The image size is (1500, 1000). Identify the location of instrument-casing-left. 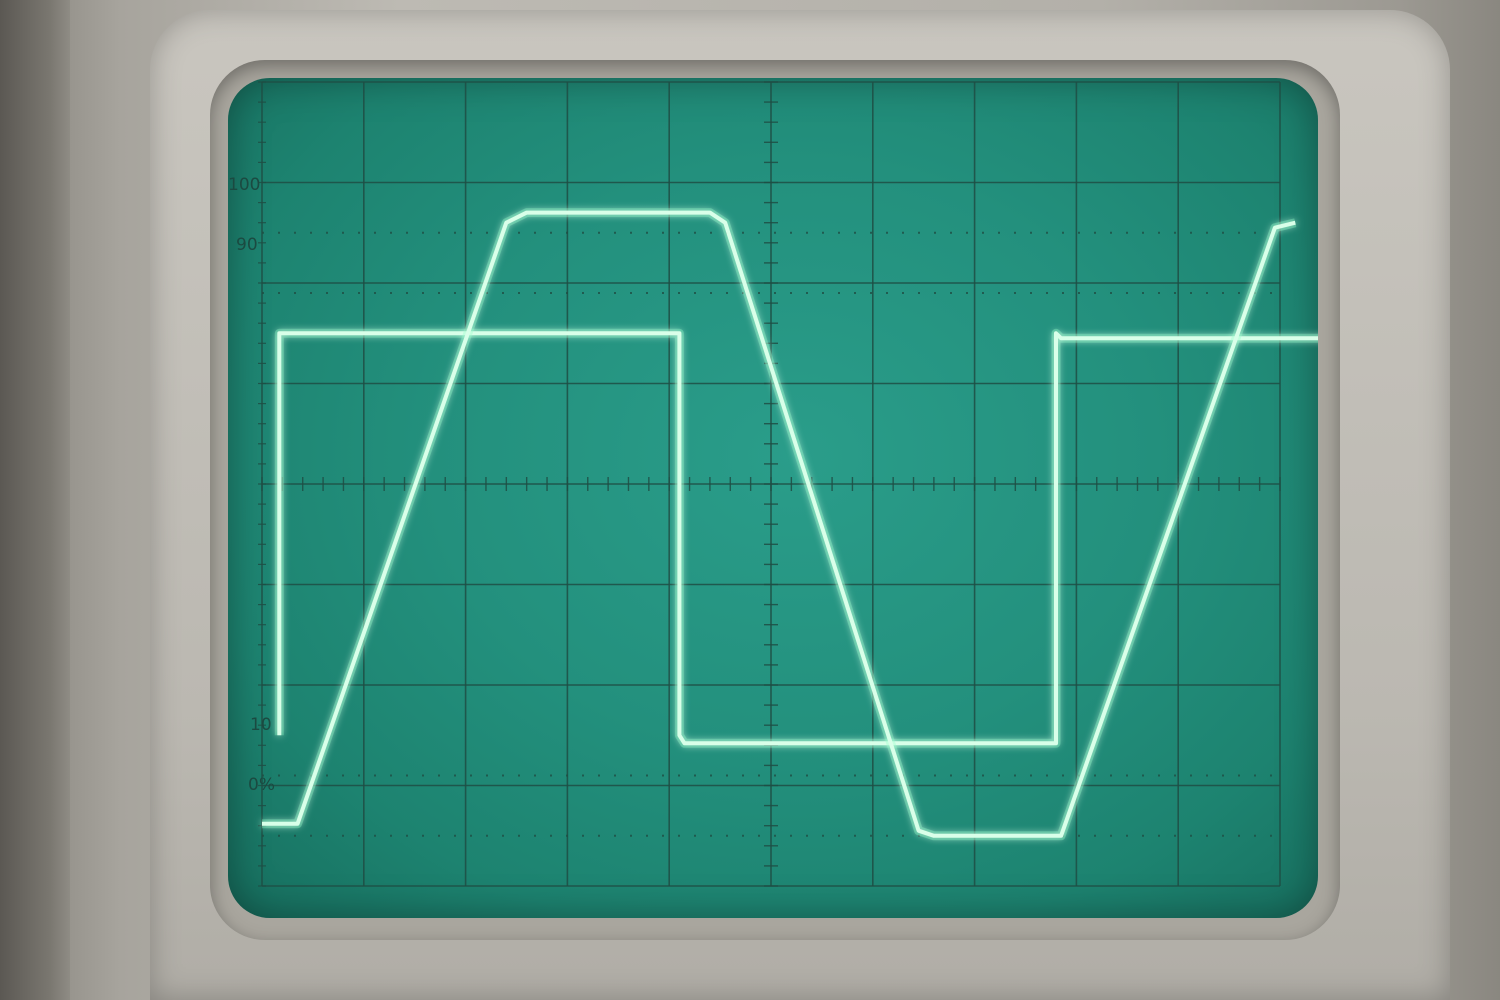
(35, 500).